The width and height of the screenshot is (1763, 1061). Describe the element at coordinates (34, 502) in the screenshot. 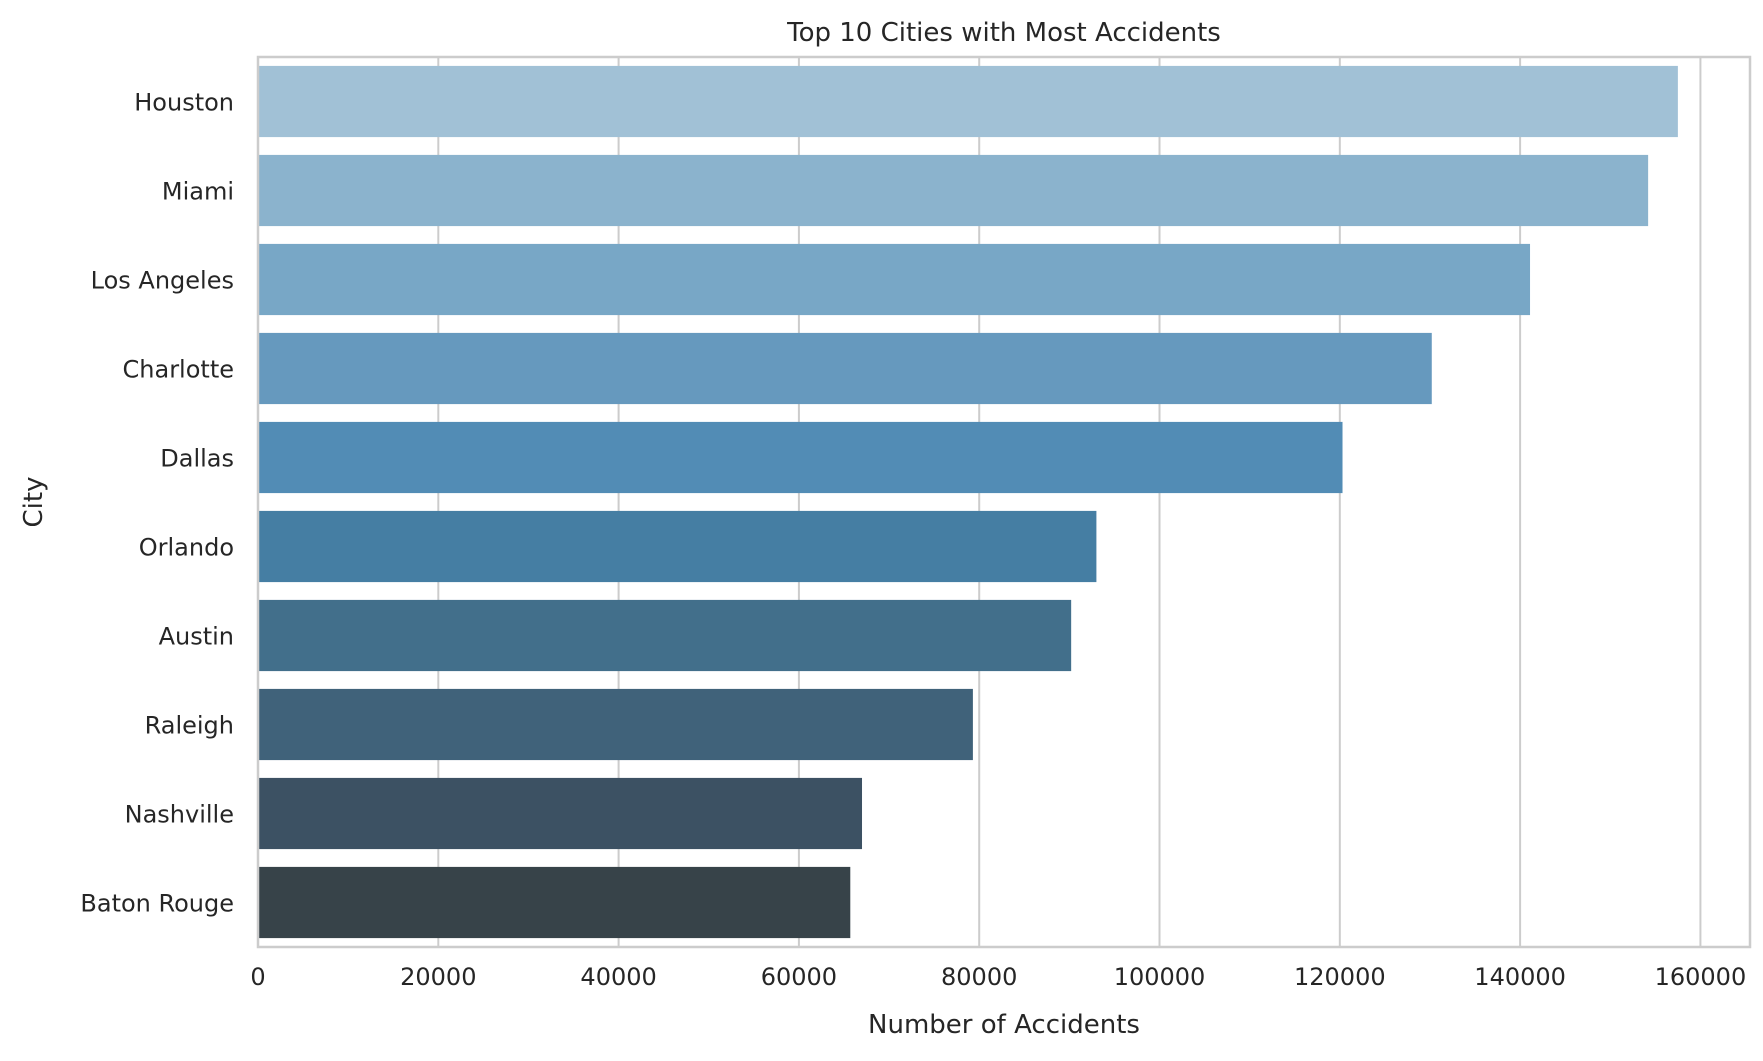

I see `y-axis-label: City` at that location.